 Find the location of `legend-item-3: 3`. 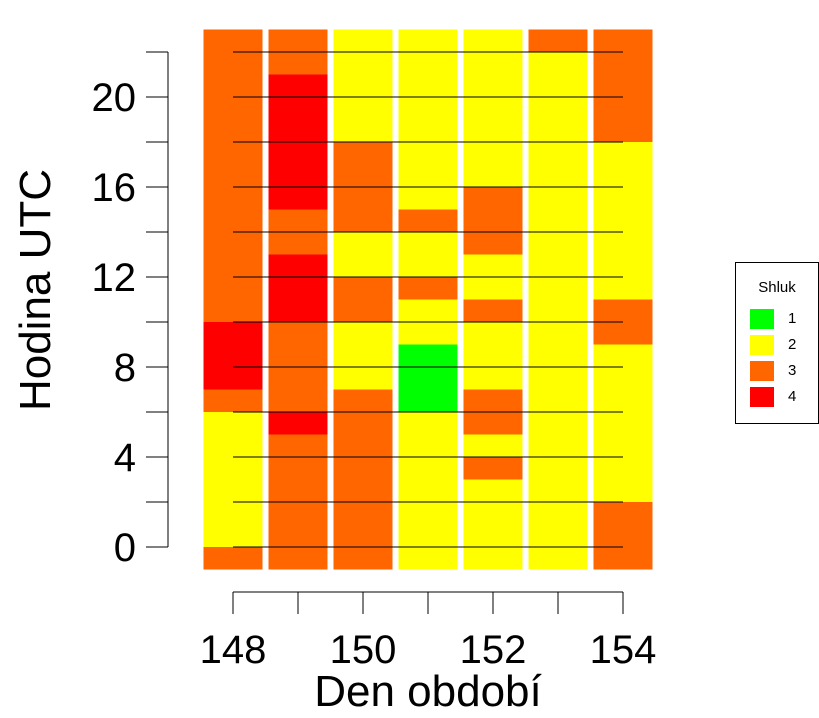

legend-item-3: 3 is located at coordinates (781, 372).